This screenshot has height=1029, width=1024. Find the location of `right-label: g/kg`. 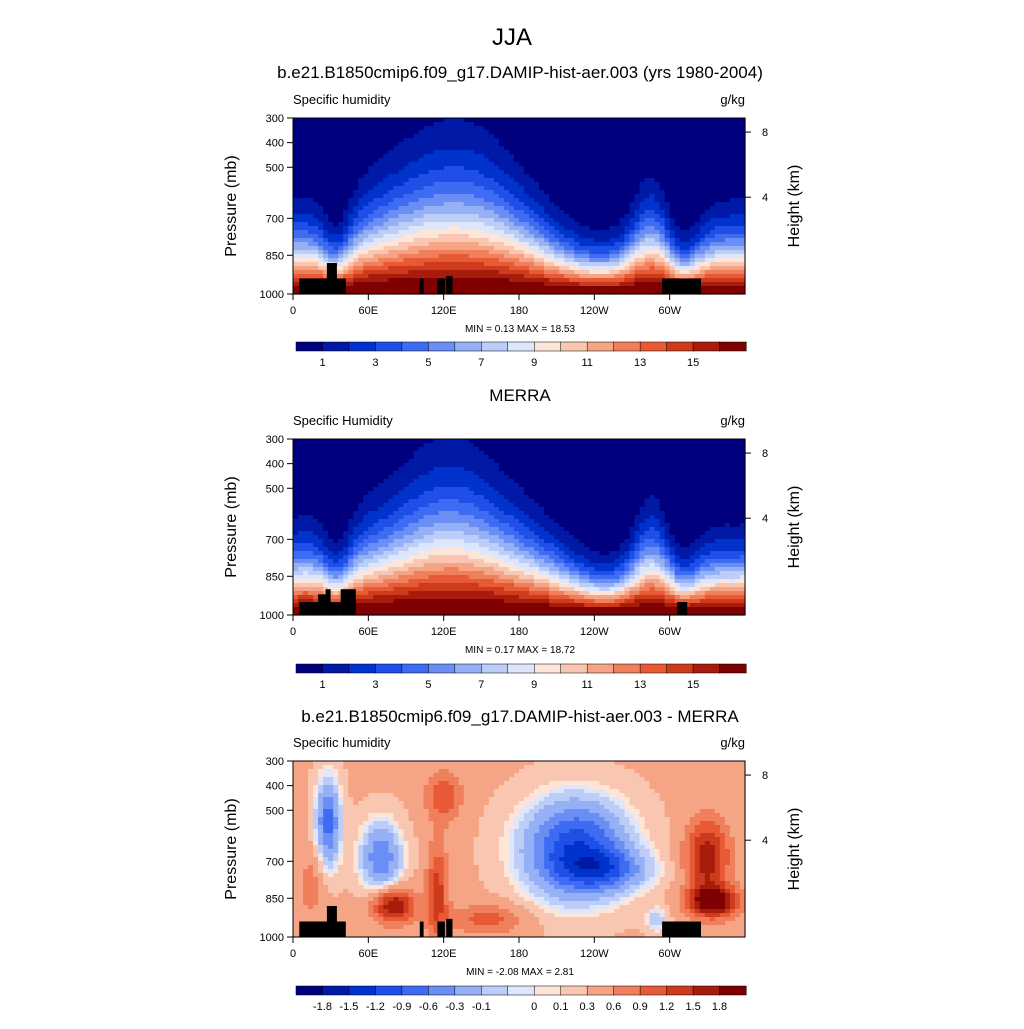

right-label: g/kg is located at coordinates (732, 99).